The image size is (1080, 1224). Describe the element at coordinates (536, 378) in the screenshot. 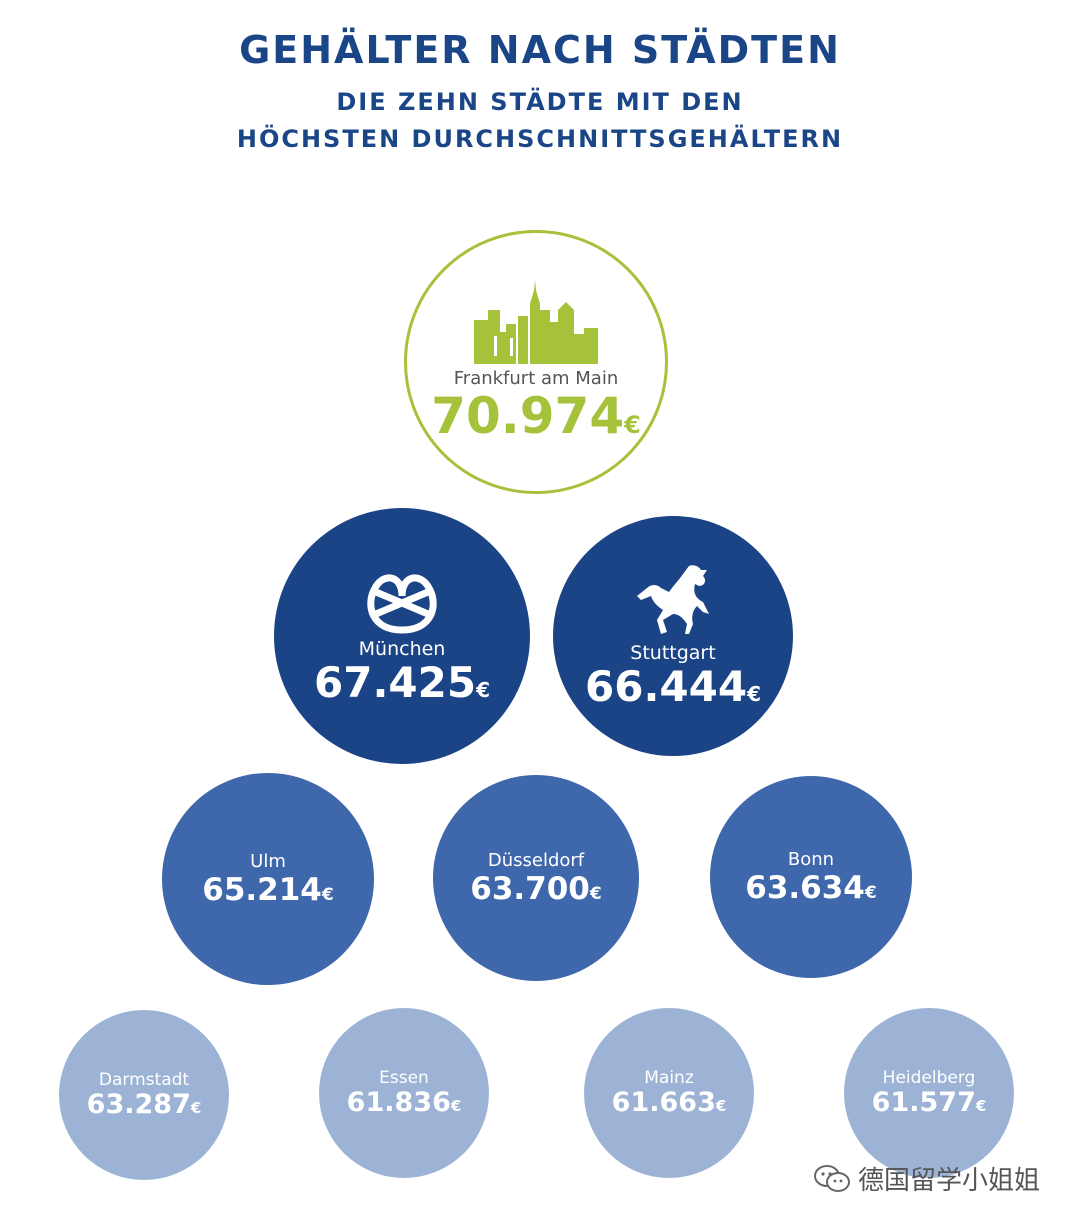

I see `city-name: Frankfurt am Main` at that location.